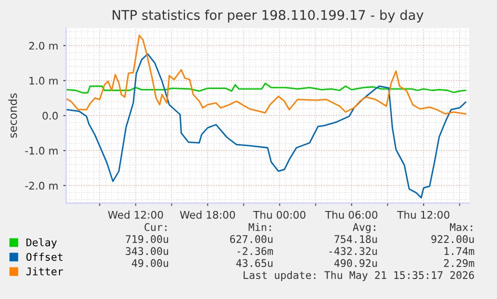 This screenshot has width=497, height=299. I want to click on y-axis-title: seconds, so click(12, 115).